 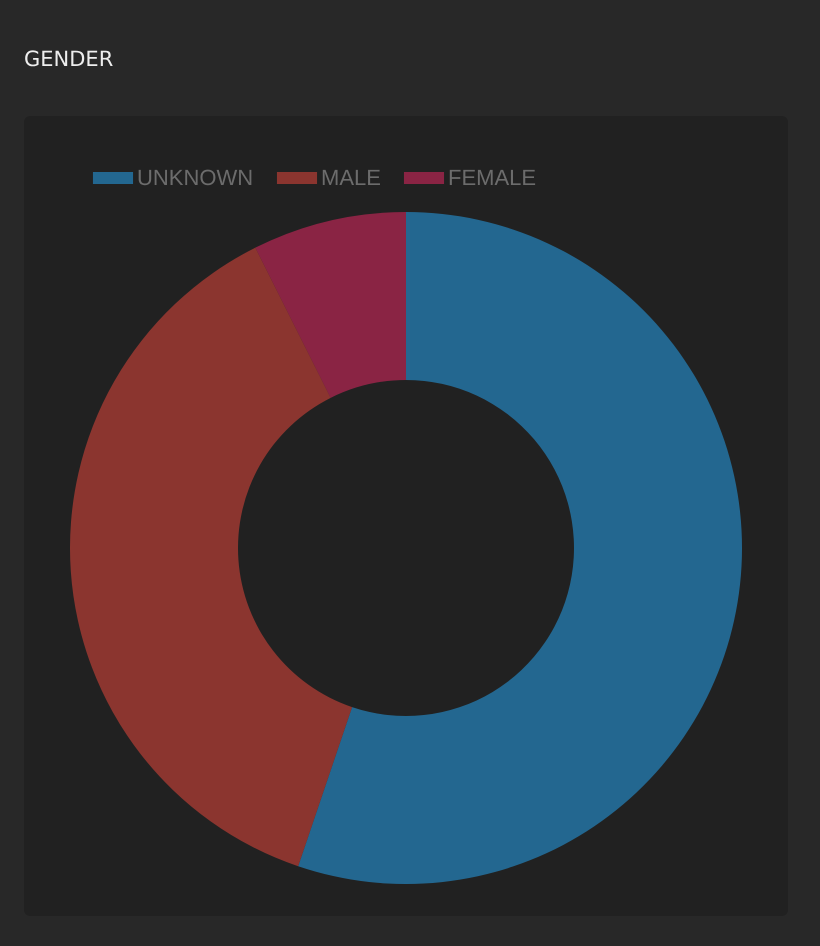 What do you see at coordinates (195, 177) in the screenshot?
I see `legend-label: UNKNOWN` at bounding box center [195, 177].